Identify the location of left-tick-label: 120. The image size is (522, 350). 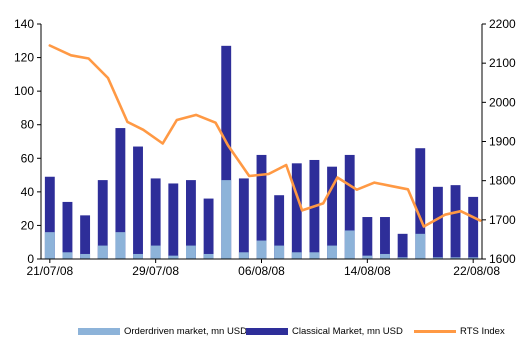
(24, 58).